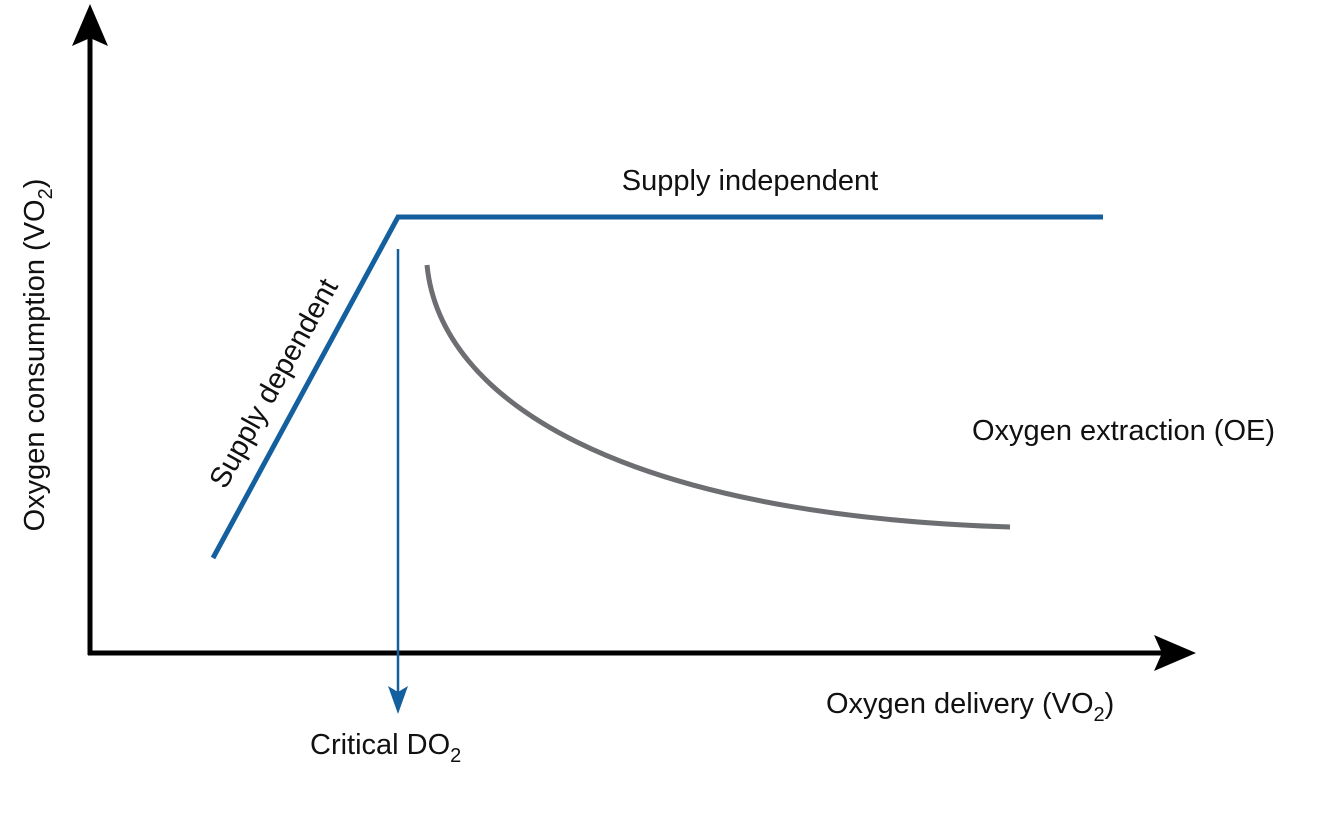 This screenshot has width=1325, height=829. I want to click on y-axis-label-subscript: 2, so click(46, 193).